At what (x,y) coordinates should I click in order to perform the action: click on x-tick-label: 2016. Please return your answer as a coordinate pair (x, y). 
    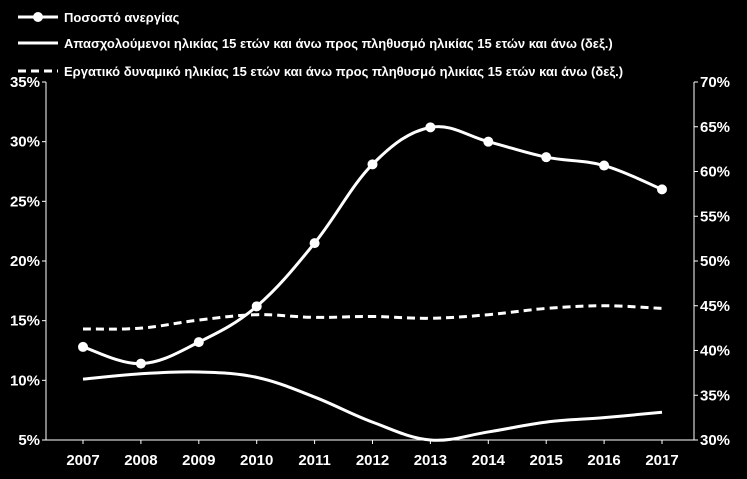
    Looking at the image, I should click on (603, 460).